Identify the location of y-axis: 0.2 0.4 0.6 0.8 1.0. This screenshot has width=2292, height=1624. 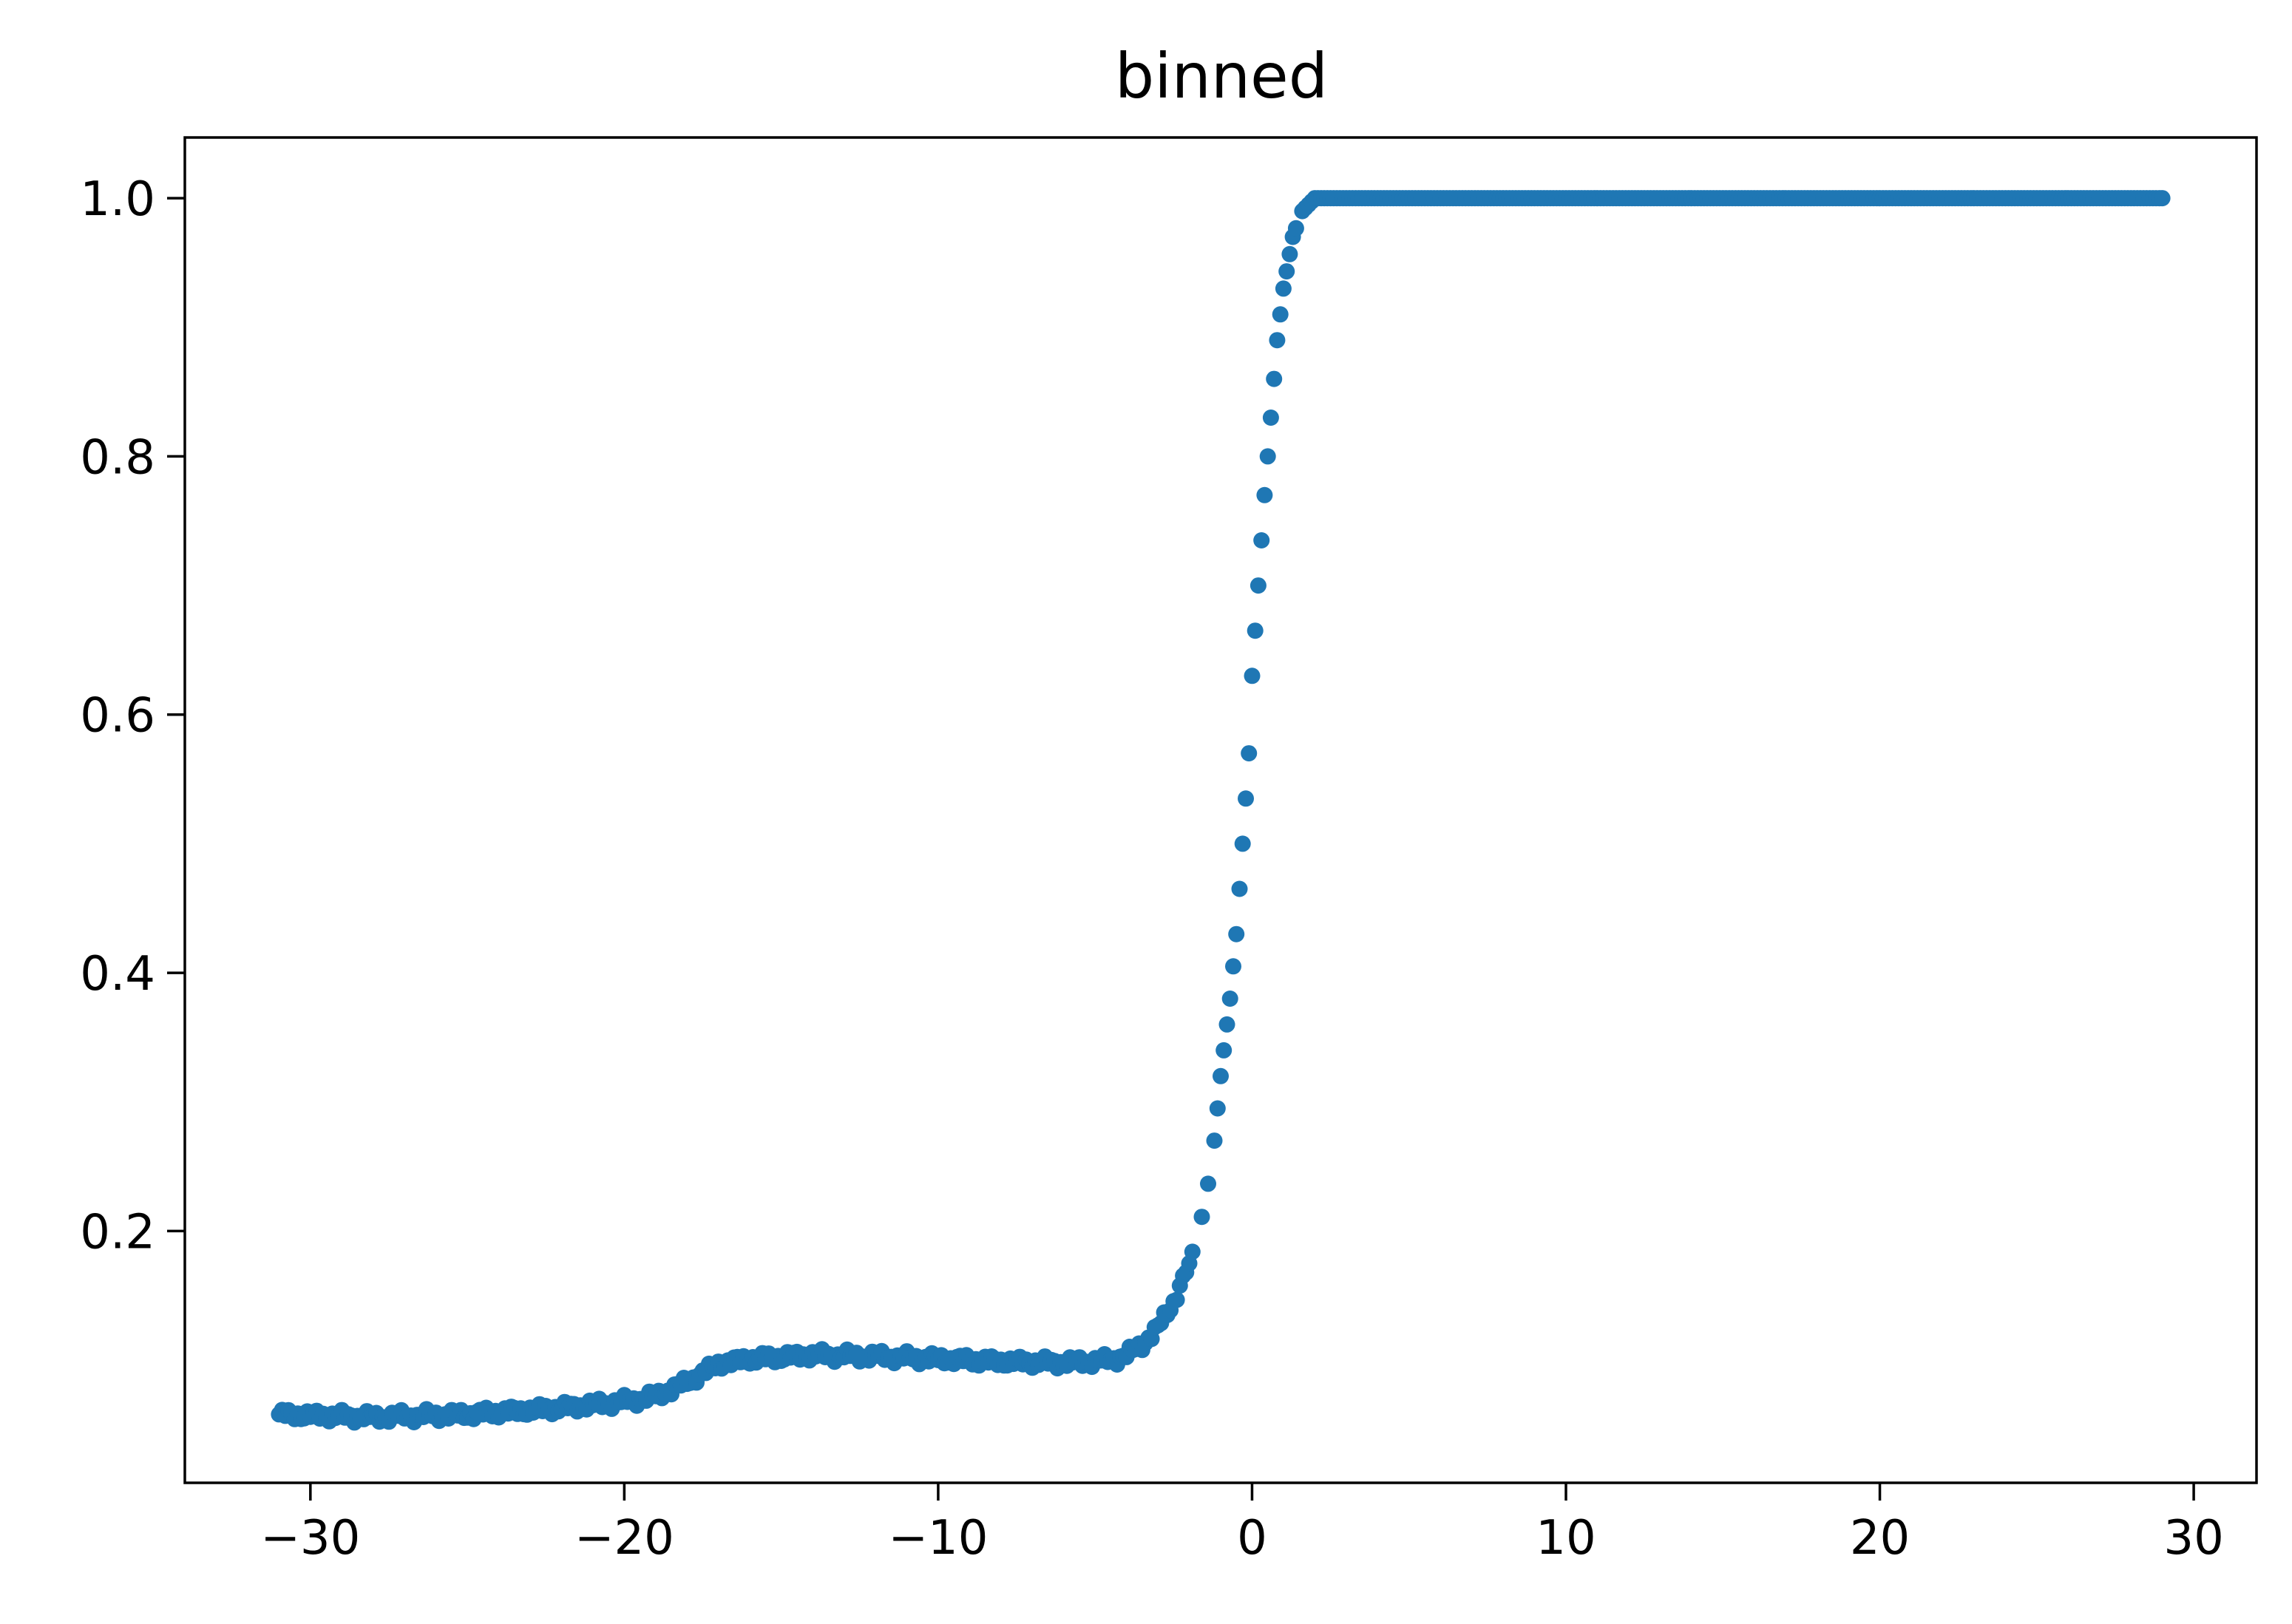
(132, 716).